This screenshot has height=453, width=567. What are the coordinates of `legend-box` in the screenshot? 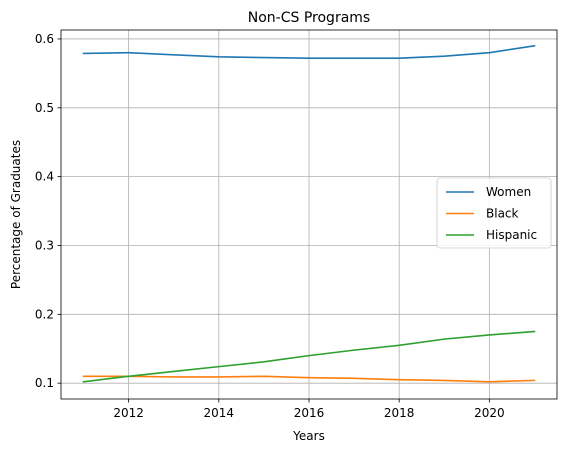 It's located at (494, 213).